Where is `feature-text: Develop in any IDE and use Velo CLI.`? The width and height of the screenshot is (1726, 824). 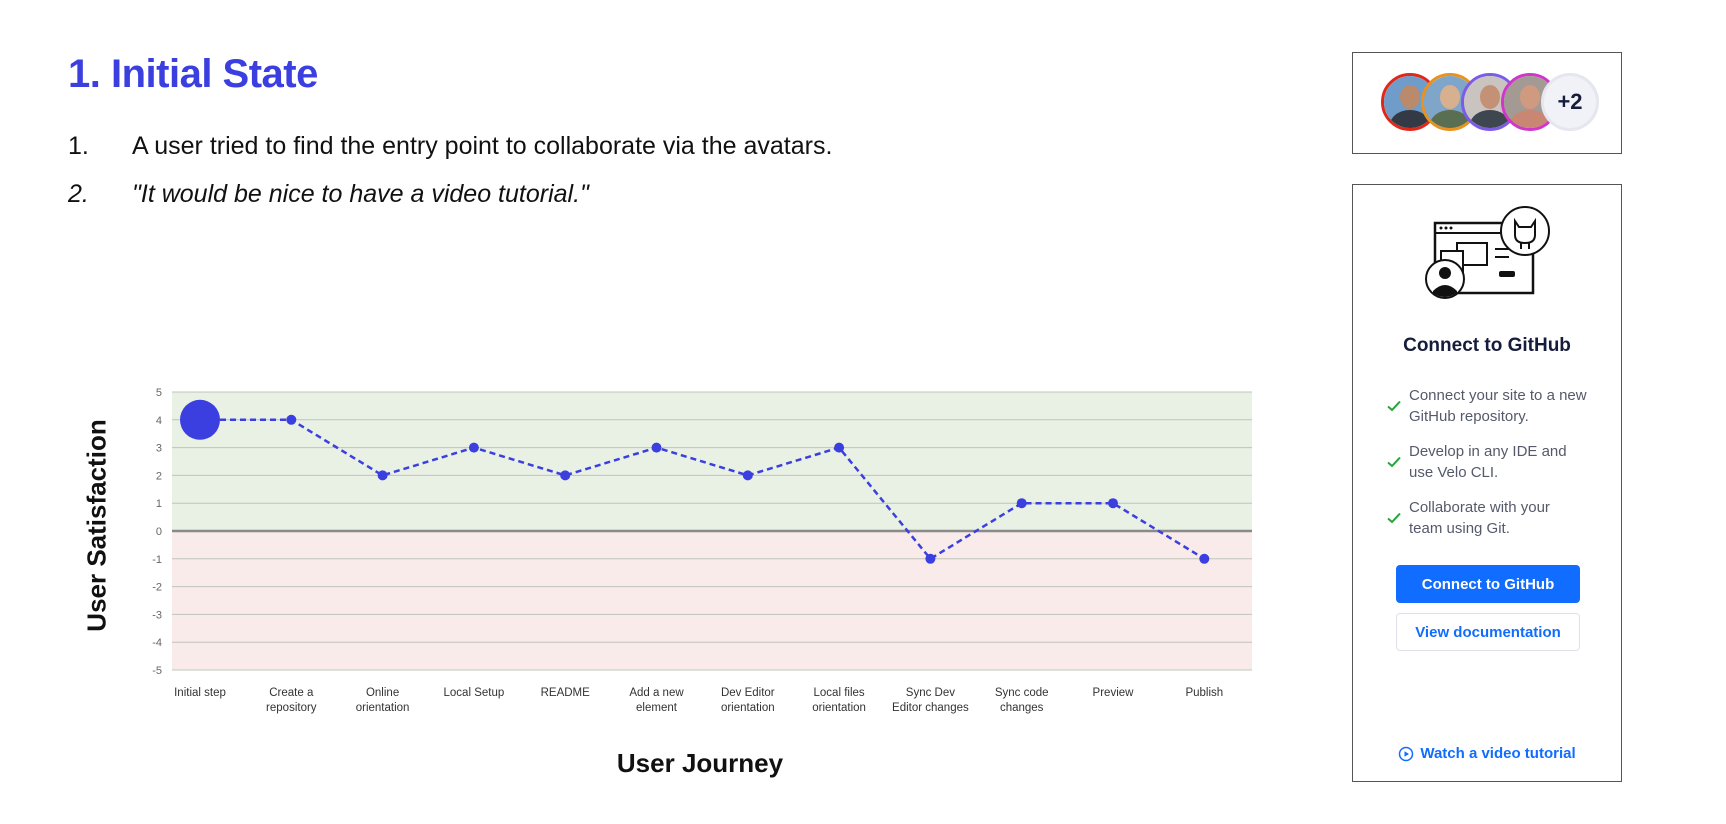
feature-text: Develop in any IDE and use Velo CLI. is located at coordinates (1488, 462).